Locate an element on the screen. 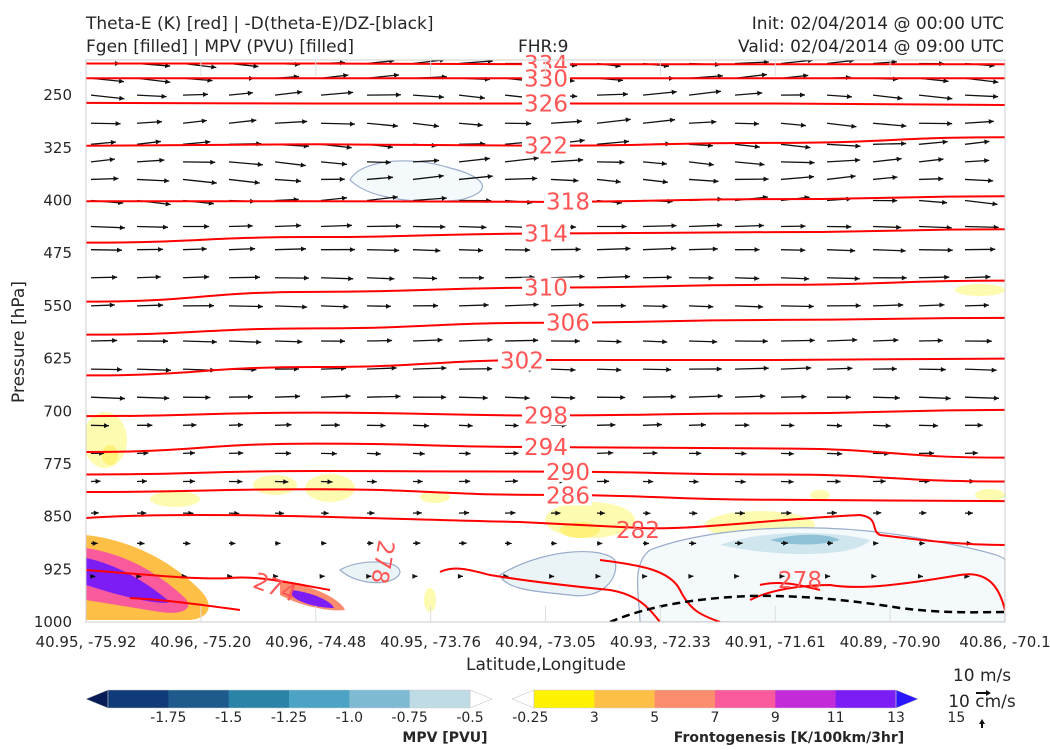 Image resolution: width=1050 pixels, height=750 pixels. colorbar-tick-label: 5 is located at coordinates (654, 718).